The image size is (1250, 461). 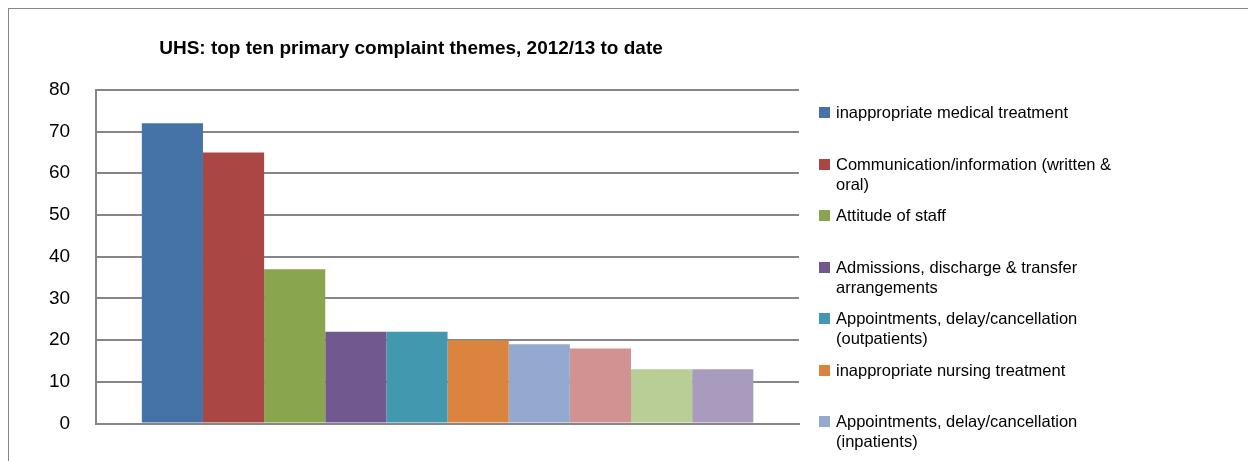 I want to click on y-tick-label: 40, so click(x=59, y=255).